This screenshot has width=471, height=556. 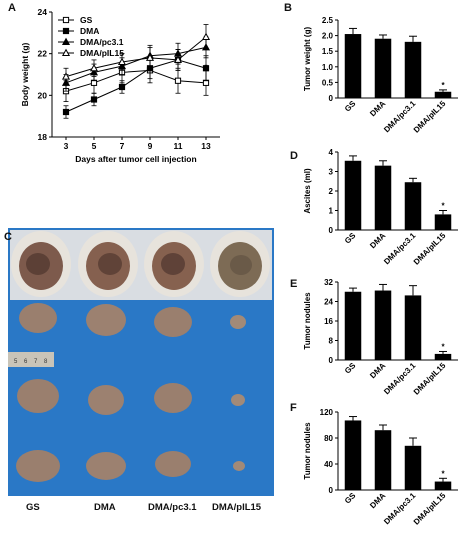 I want to click on y-tick-label: 2.5, so click(x=328, y=20).